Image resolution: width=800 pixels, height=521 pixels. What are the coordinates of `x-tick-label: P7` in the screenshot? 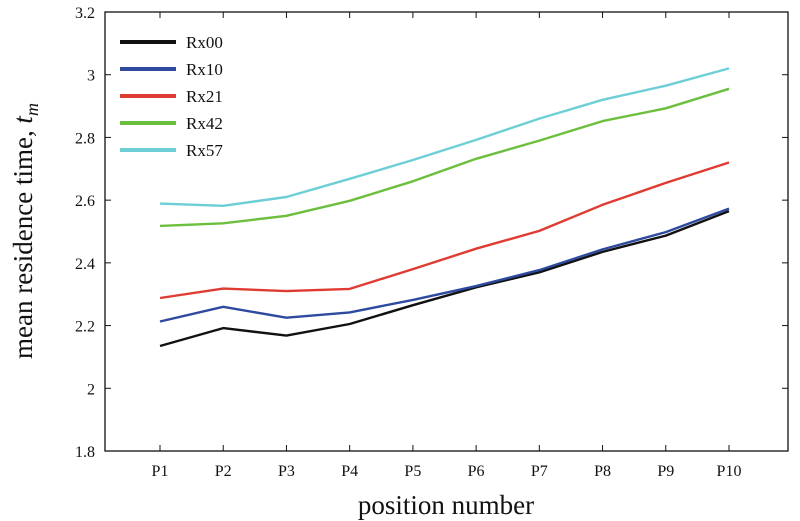 It's located at (539, 471).